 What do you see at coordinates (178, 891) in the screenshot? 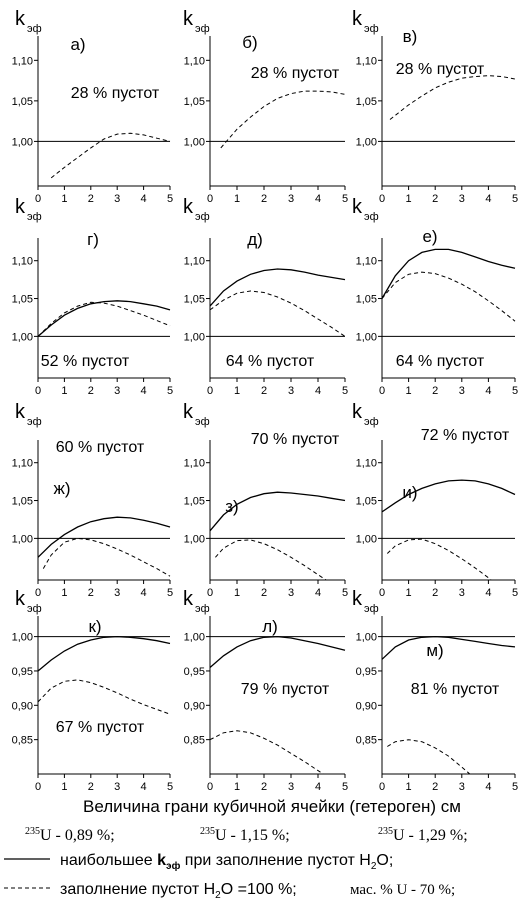
I see `legend-text: заполнение пустот H2O =100 %;` at bounding box center [178, 891].